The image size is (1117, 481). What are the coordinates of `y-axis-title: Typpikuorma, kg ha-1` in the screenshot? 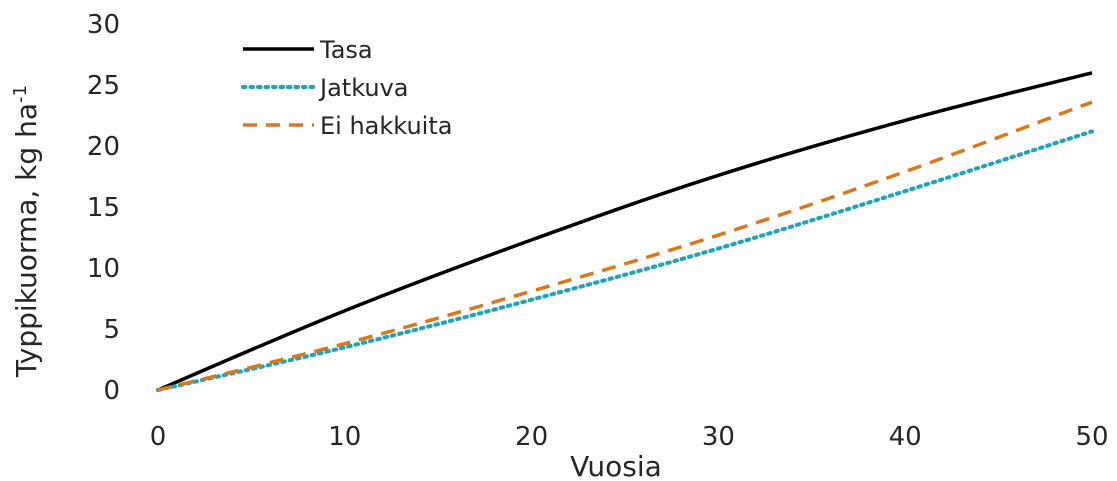 It's located at (26, 231).